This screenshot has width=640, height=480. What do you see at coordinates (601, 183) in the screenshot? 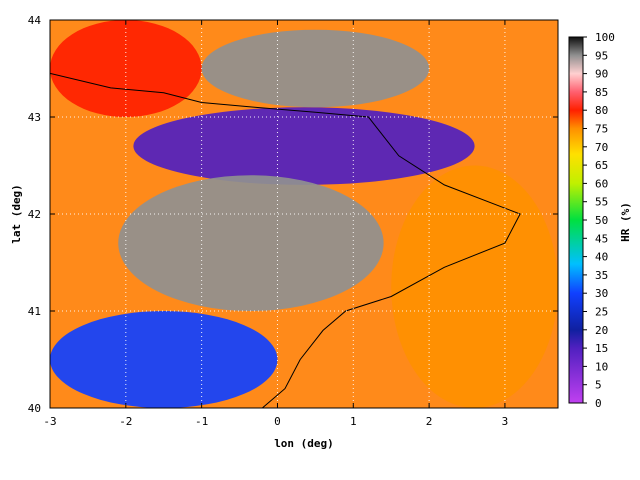
I see `colorbar-tick-label: 60` at bounding box center [601, 183].